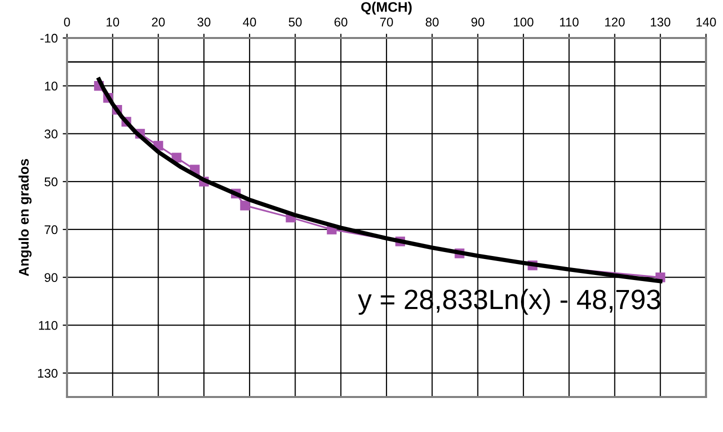 Image resolution: width=723 pixels, height=432 pixels. Describe the element at coordinates (51, 229) in the screenshot. I see `y-tick-label: 70` at that location.